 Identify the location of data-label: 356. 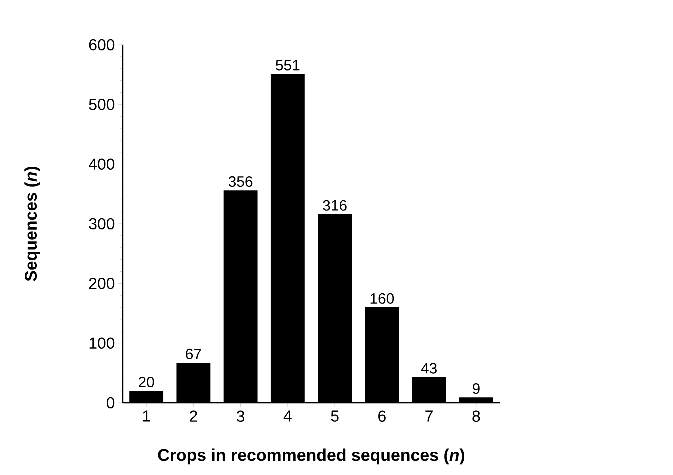
(240, 182).